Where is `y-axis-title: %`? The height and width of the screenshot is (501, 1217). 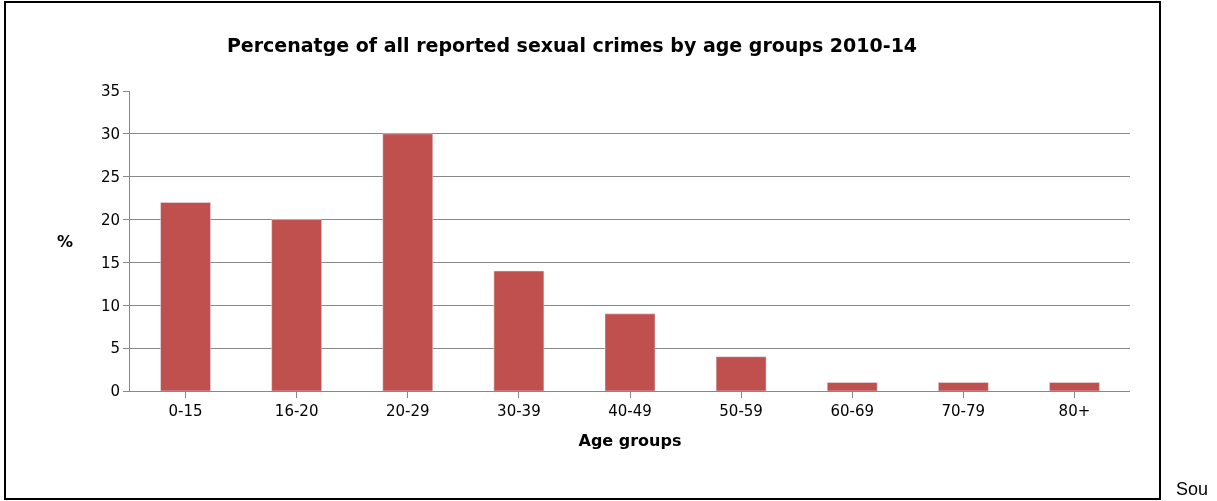
y-axis-title: % is located at coordinates (65, 241).